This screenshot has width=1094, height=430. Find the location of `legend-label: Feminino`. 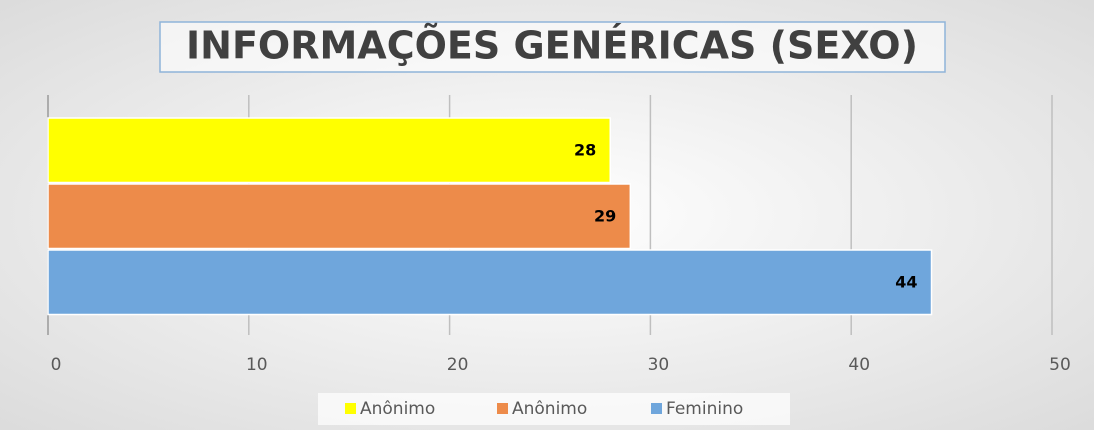

legend-label: Feminino is located at coordinates (704, 409).